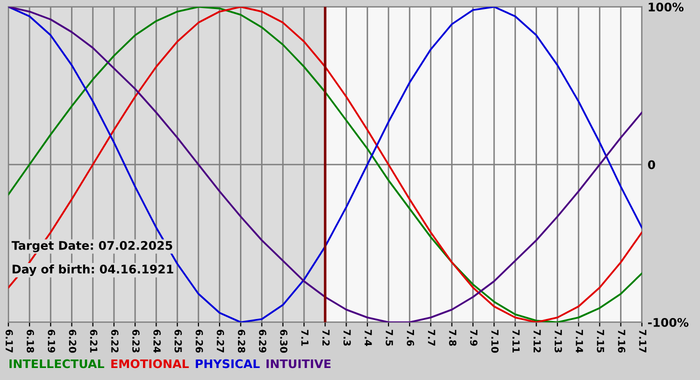 Image resolution: width=700 pixels, height=380 pixels. What do you see at coordinates (9, 341) in the screenshot?
I see `x-tick-label: 6.17` at bounding box center [9, 341].